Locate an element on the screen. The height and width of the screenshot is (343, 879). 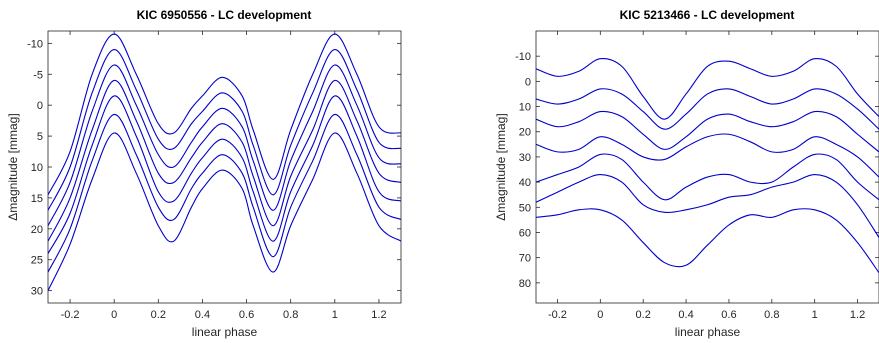
chart-1-xtick-label: 0 is located at coordinates (114, 315).